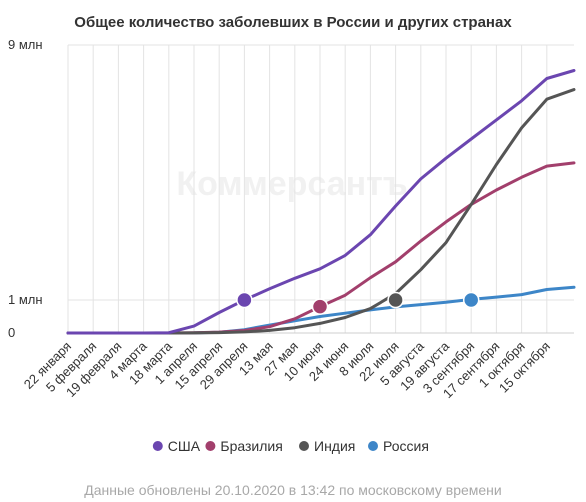 The width and height of the screenshot is (586, 502). I want to click on legend-item: США, so click(176, 446).